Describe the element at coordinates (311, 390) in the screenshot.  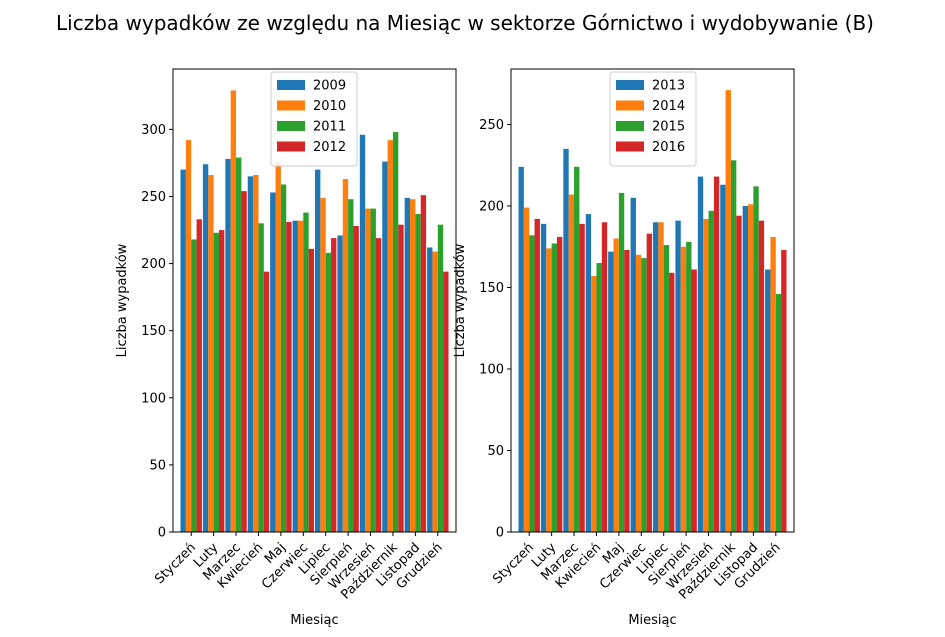
I see `bar-2012-Czerwiec` at that location.